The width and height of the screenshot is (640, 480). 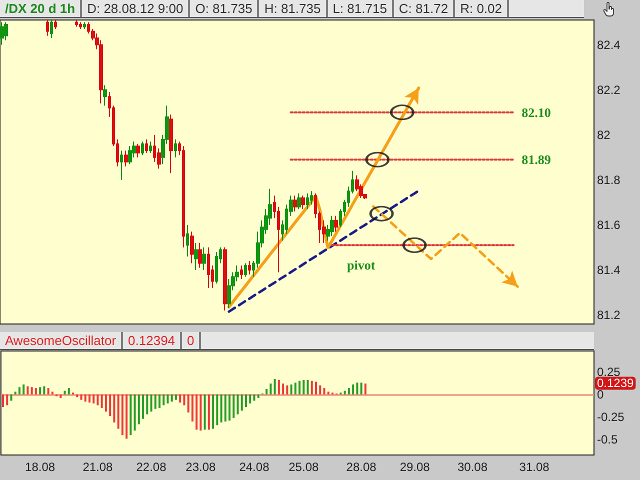 I want to click on y-tick-label: -0.5, so click(x=607, y=439).